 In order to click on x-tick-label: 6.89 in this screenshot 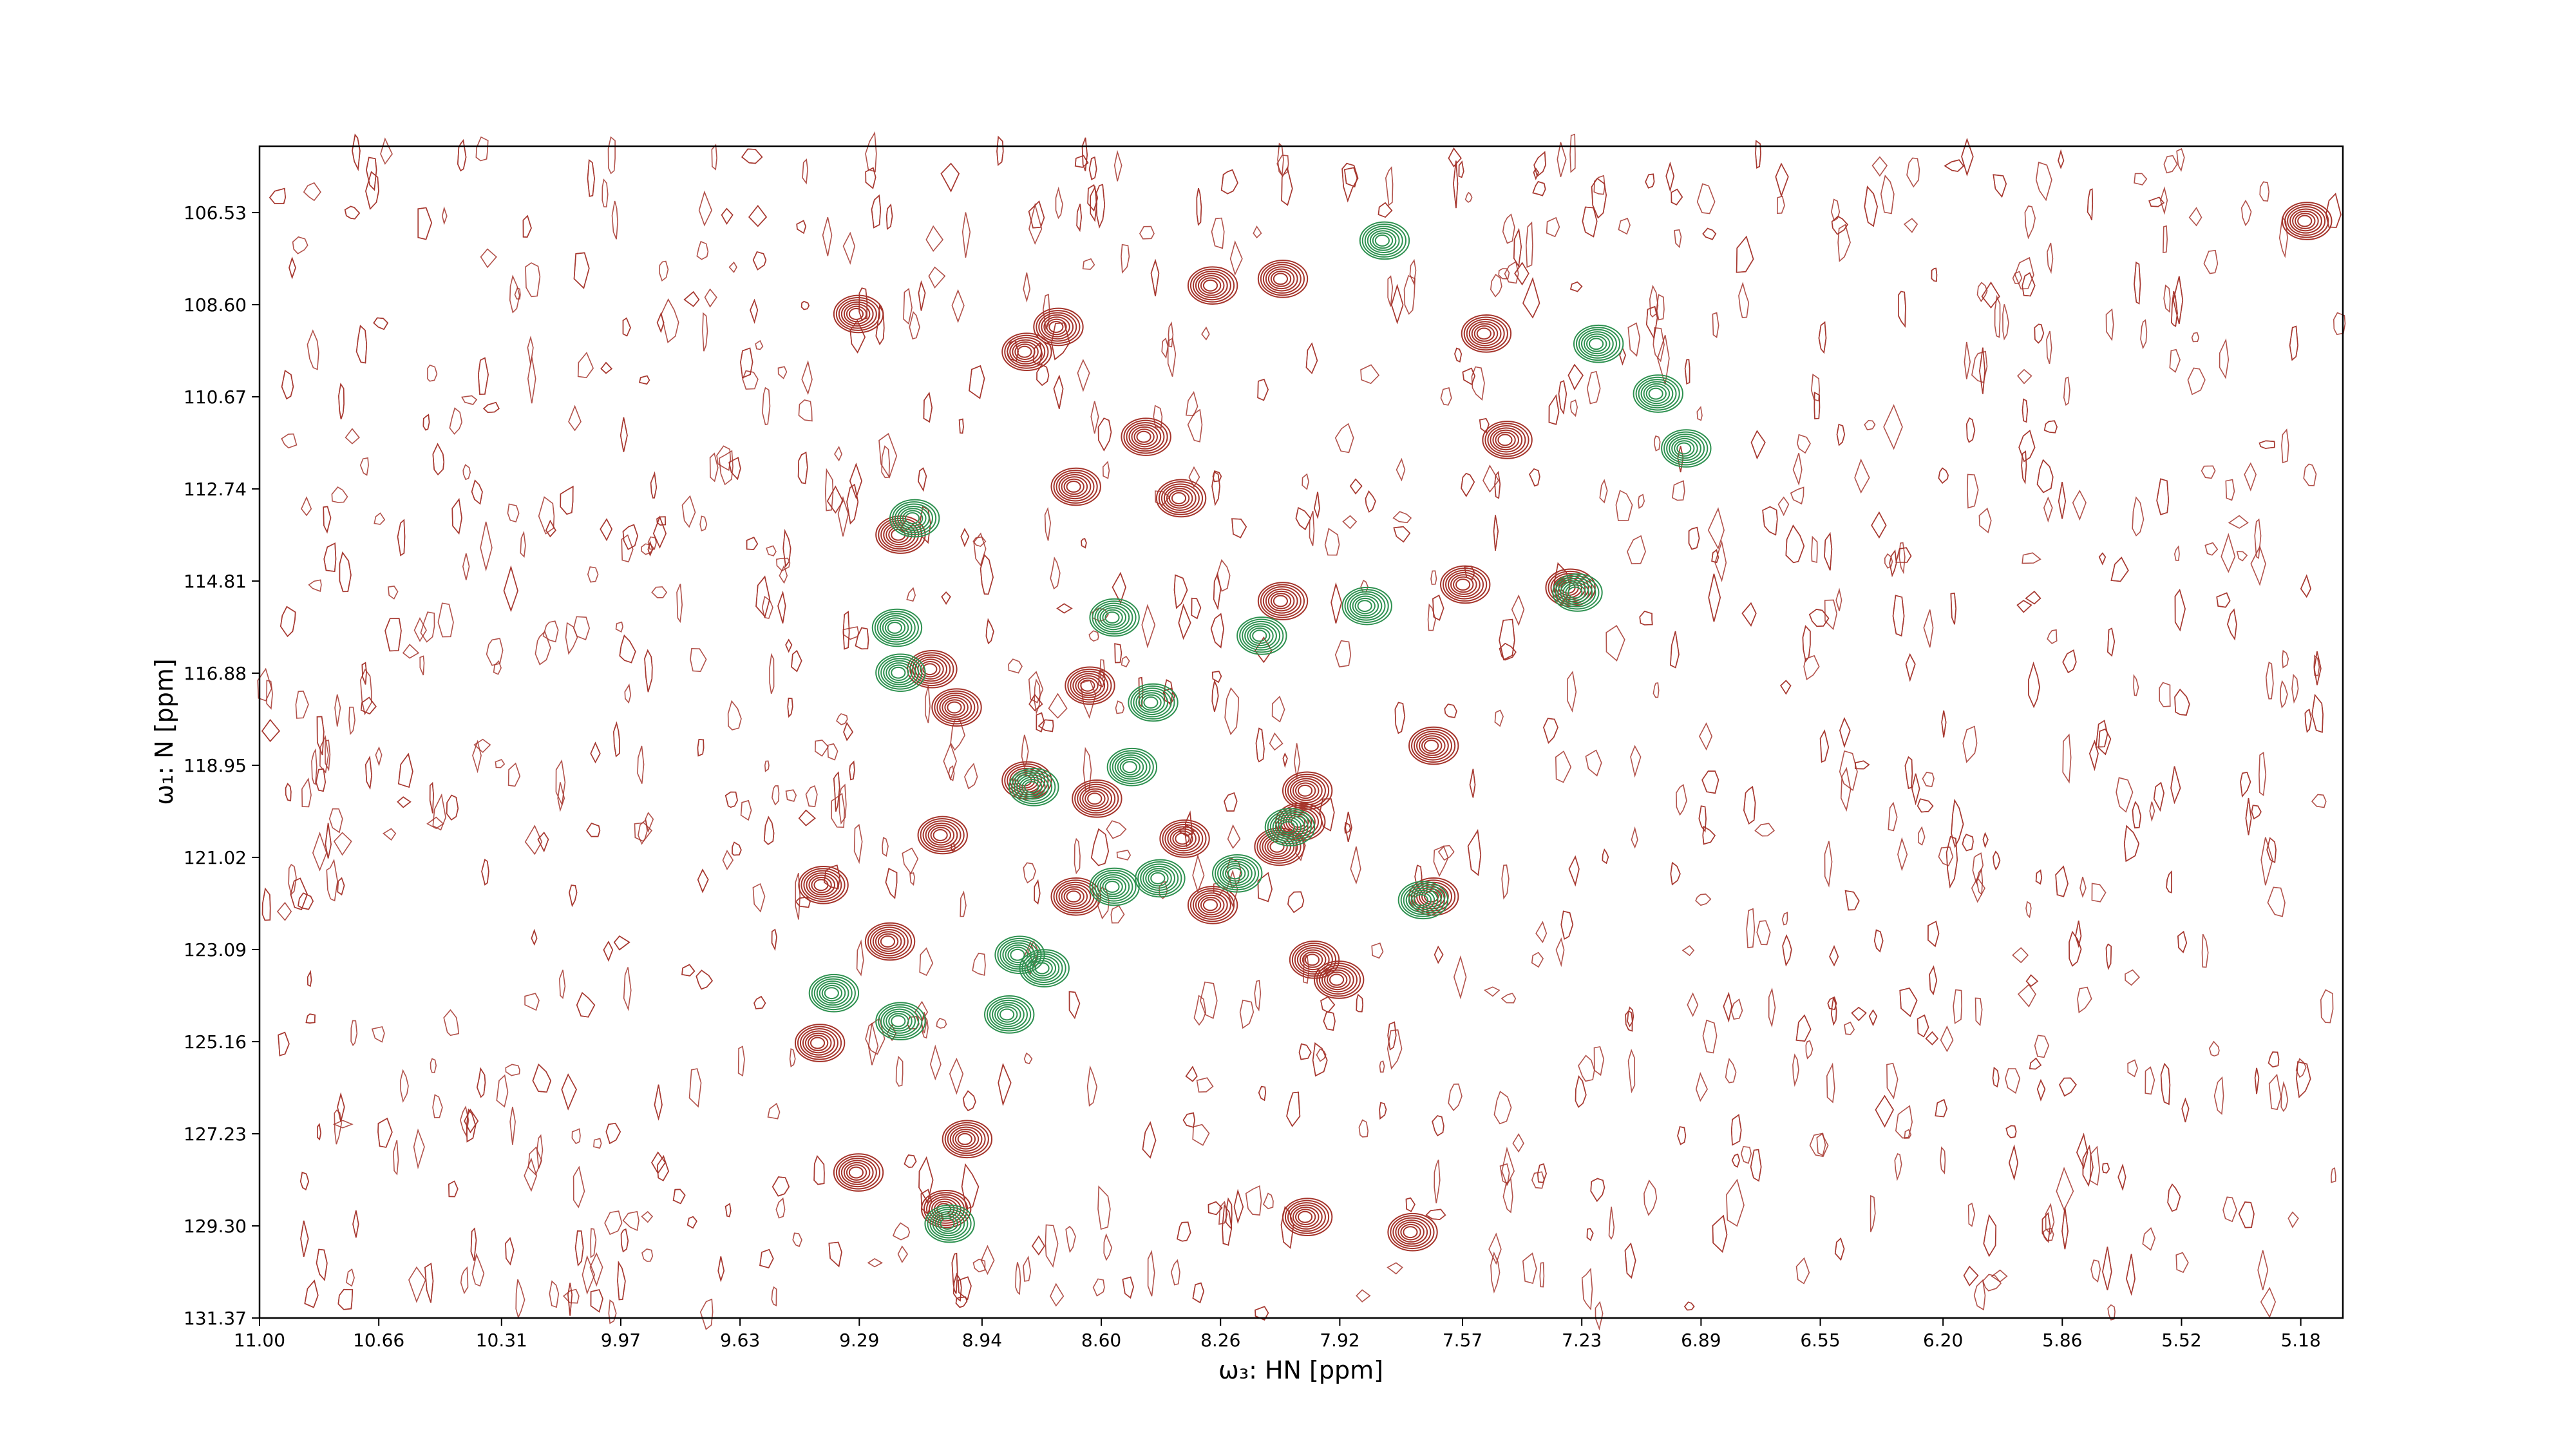, I will do `click(1701, 1340)`.